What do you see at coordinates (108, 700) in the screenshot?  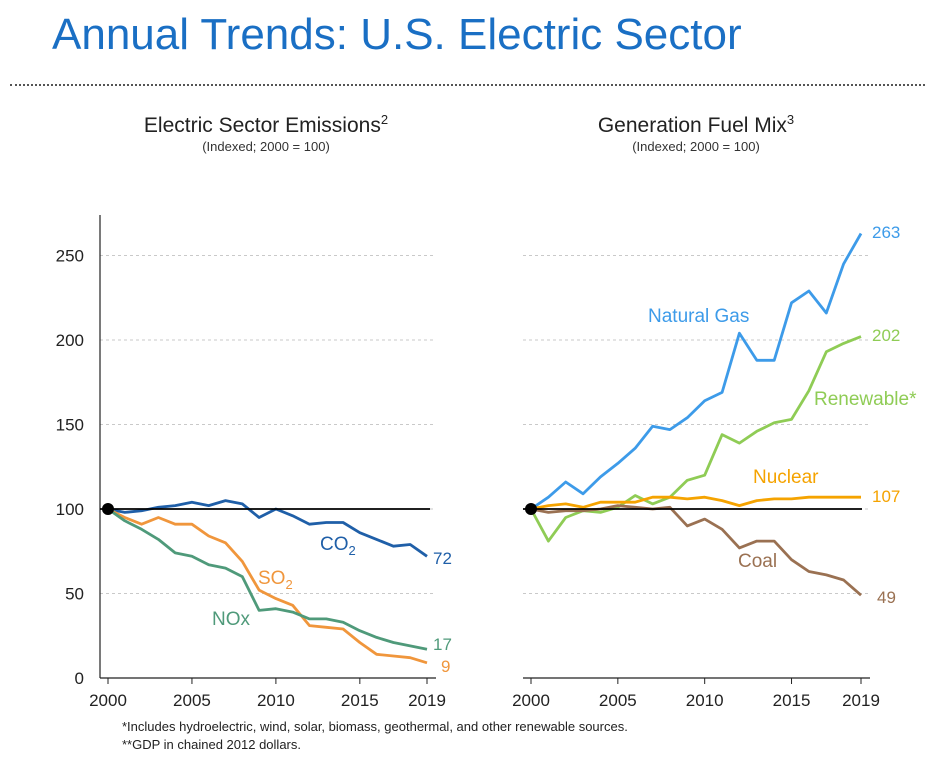 I see `emissions-x-tick-label: 2000` at bounding box center [108, 700].